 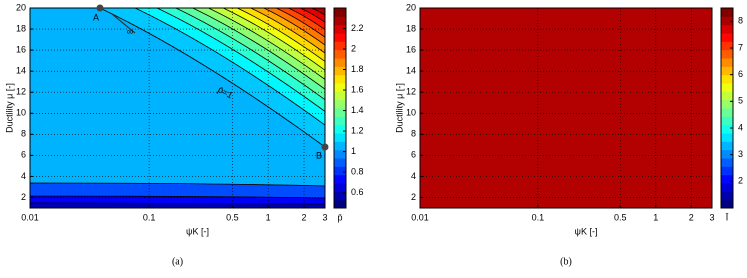 I want to click on annotation: B, so click(x=319, y=155).